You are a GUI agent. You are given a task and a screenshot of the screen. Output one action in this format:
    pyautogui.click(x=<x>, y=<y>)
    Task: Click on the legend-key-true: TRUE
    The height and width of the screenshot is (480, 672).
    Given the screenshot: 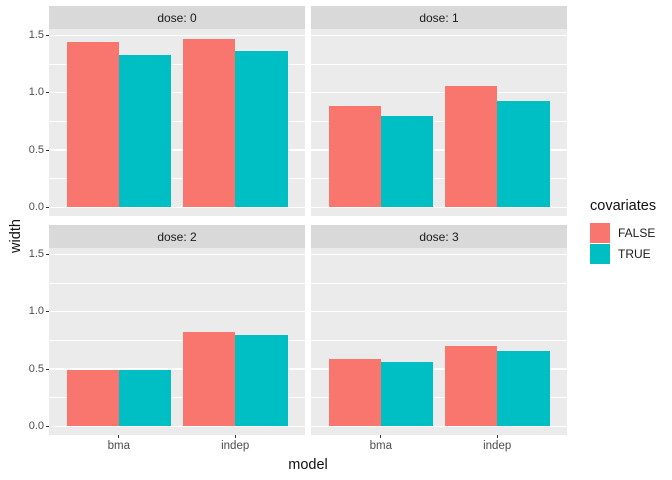 What is the action you would take?
    pyautogui.click(x=623, y=254)
    